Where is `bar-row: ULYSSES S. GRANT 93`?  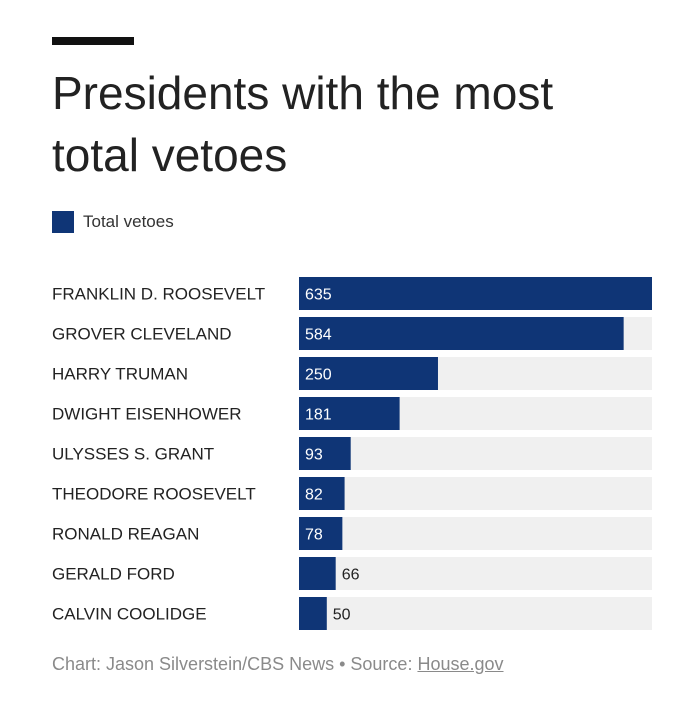 bar-row: ULYSSES S. GRANT 93 is located at coordinates (352, 453).